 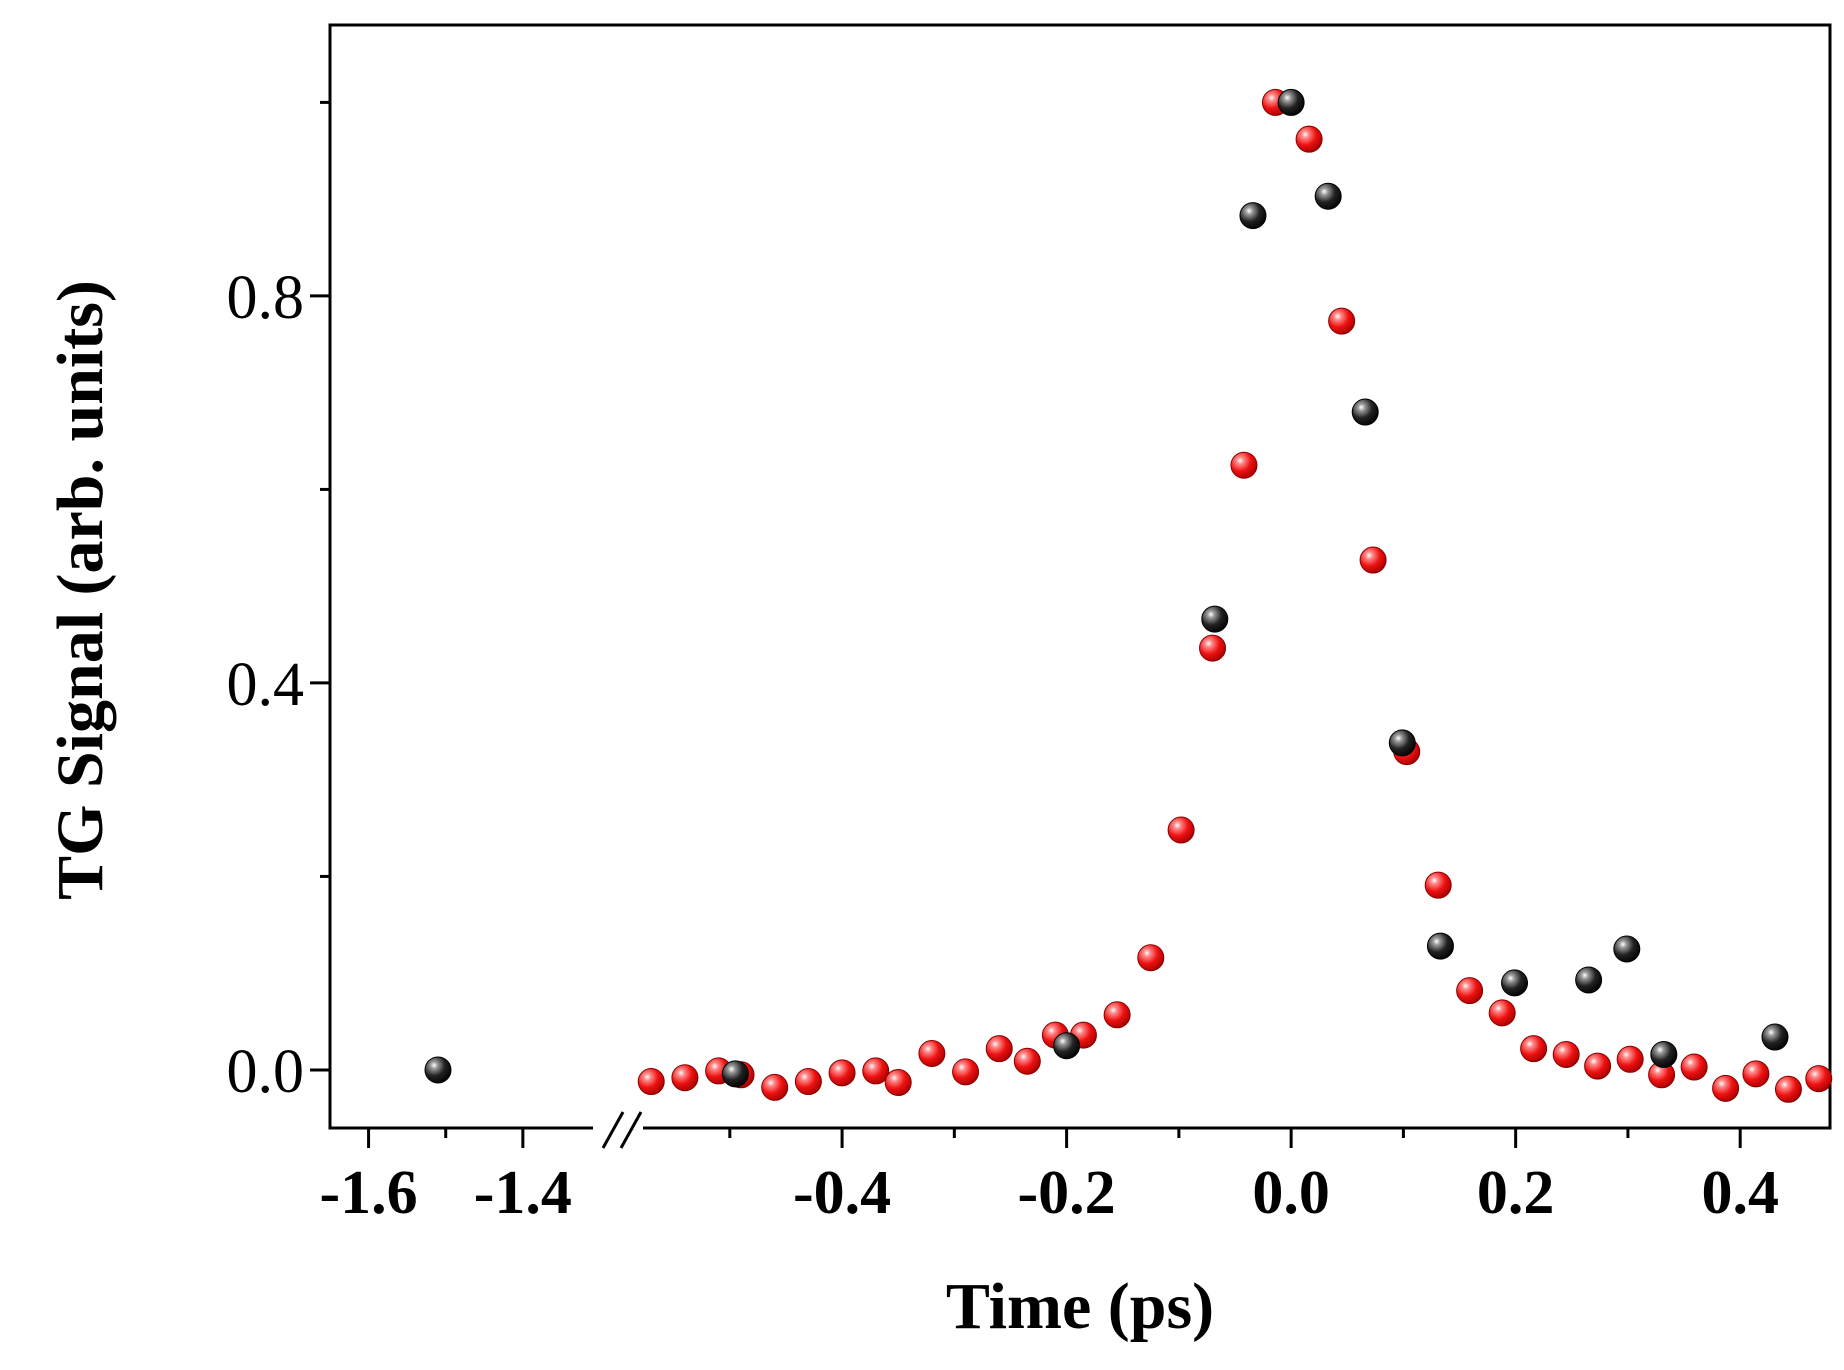 What do you see at coordinates (1740, 1193) in the screenshot?
I see `x-tick-label-0-4: 0.4` at bounding box center [1740, 1193].